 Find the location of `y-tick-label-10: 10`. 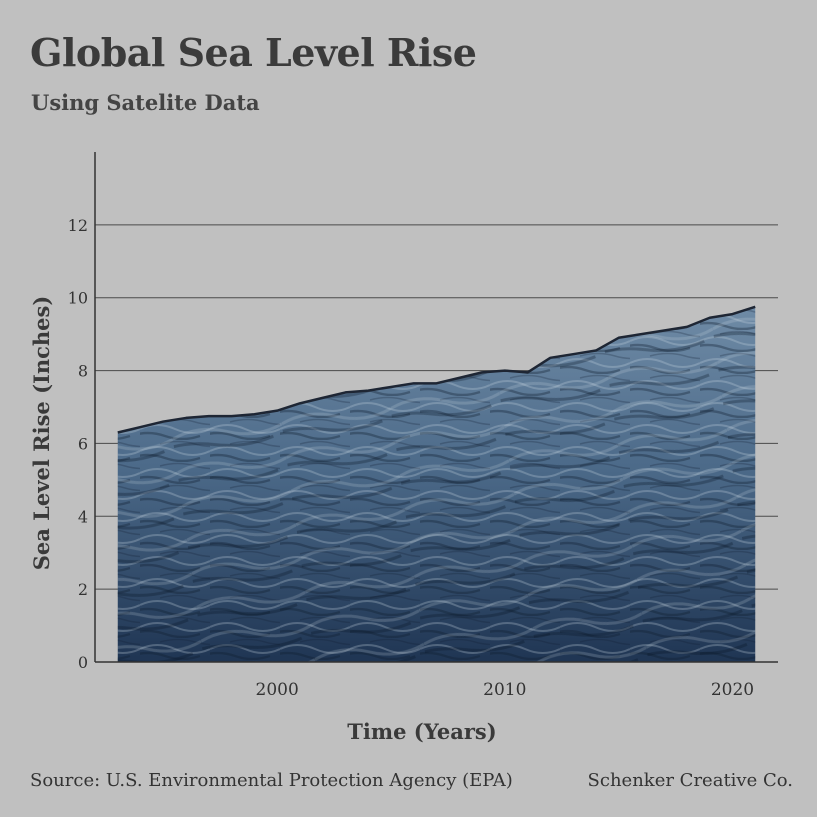

y-tick-label-10: 10 is located at coordinates (78, 298).